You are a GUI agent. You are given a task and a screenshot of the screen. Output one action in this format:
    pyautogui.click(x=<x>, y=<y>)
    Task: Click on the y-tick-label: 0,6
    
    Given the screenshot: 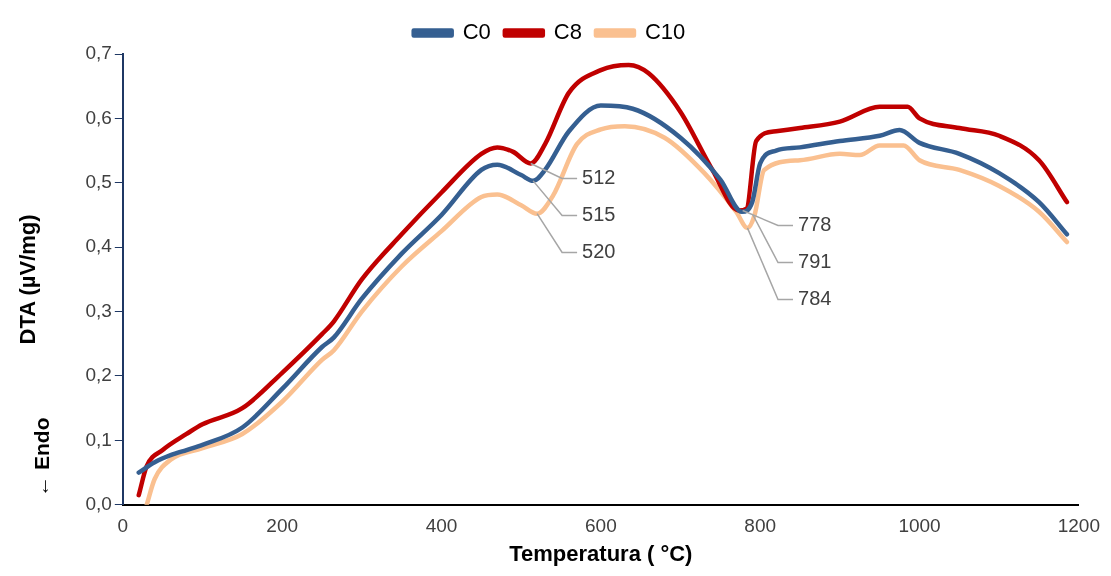 What is the action you would take?
    pyautogui.click(x=98, y=117)
    